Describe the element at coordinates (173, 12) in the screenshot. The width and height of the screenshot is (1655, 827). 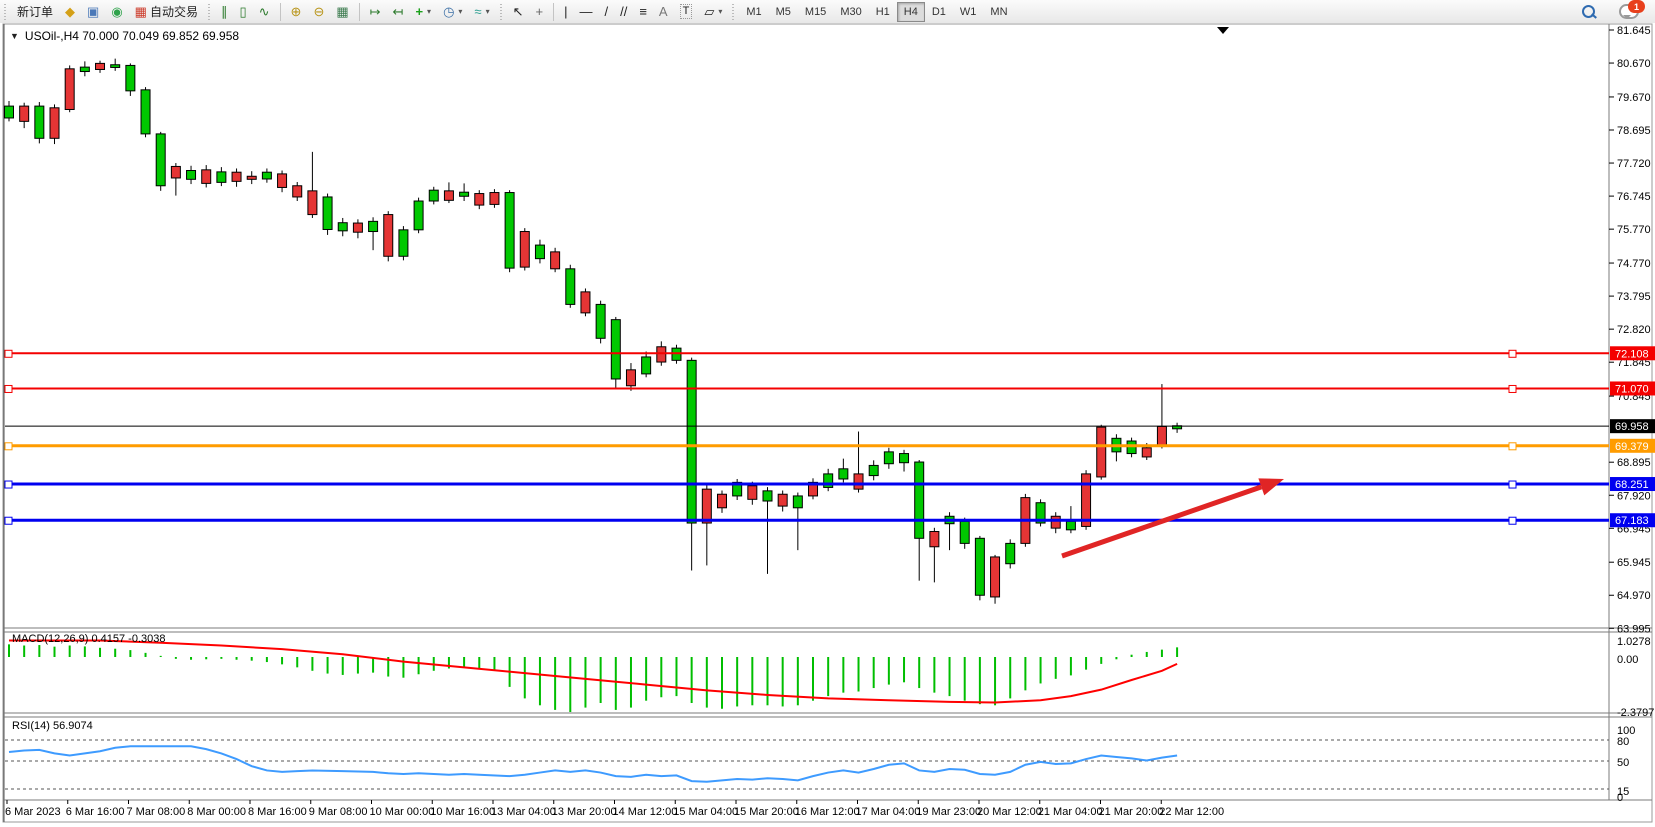
I see `auto-trading-label: 自动交易` at that location.